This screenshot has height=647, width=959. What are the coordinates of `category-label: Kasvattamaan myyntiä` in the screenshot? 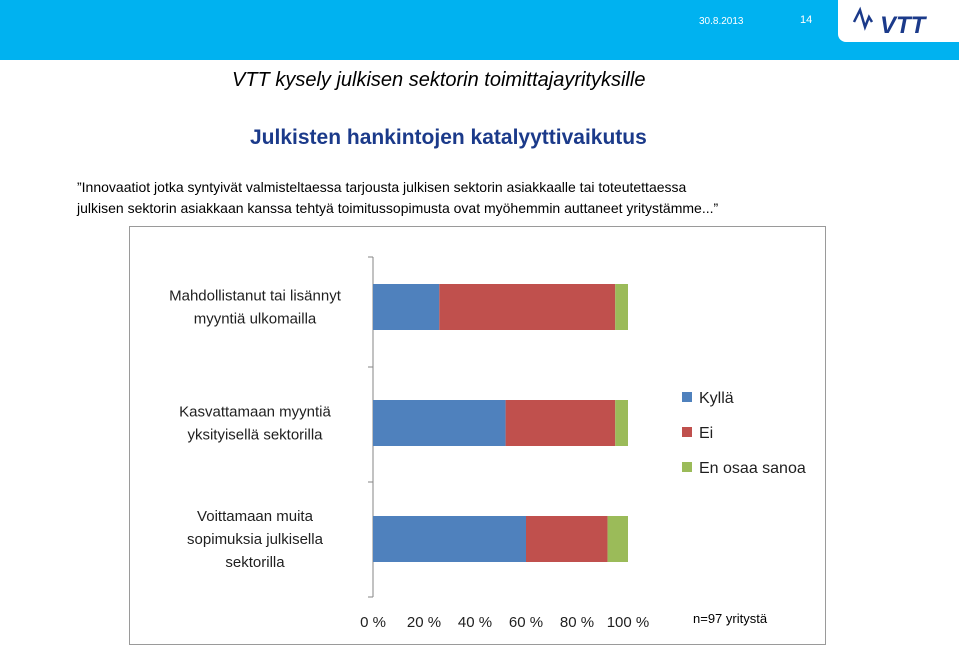 It's located at (255, 412).